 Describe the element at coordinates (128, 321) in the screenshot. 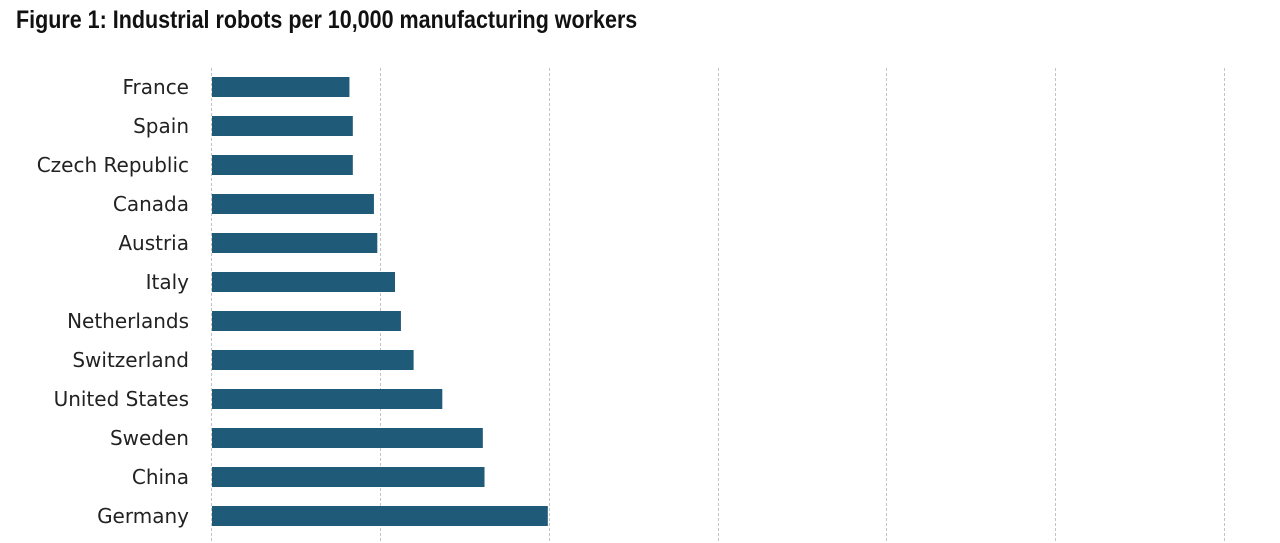

I see `category-label: Netherlands` at that location.